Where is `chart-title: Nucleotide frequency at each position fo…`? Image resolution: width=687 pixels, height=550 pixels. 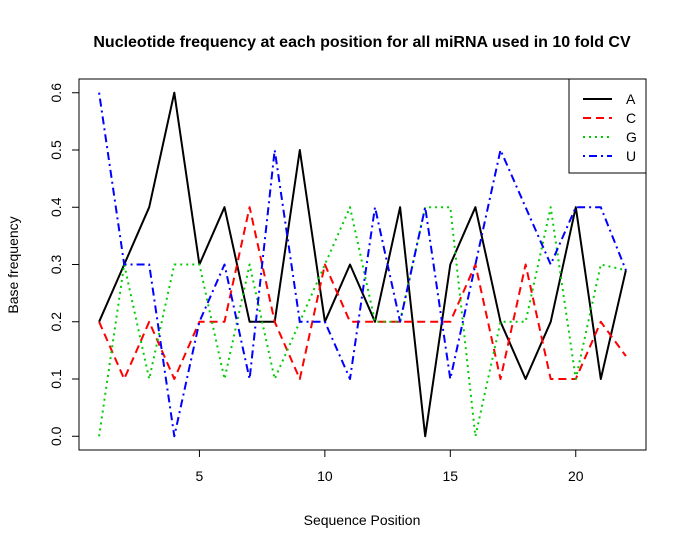
chart-title: Nucleotide frequency at each position fo… is located at coordinates (362, 42).